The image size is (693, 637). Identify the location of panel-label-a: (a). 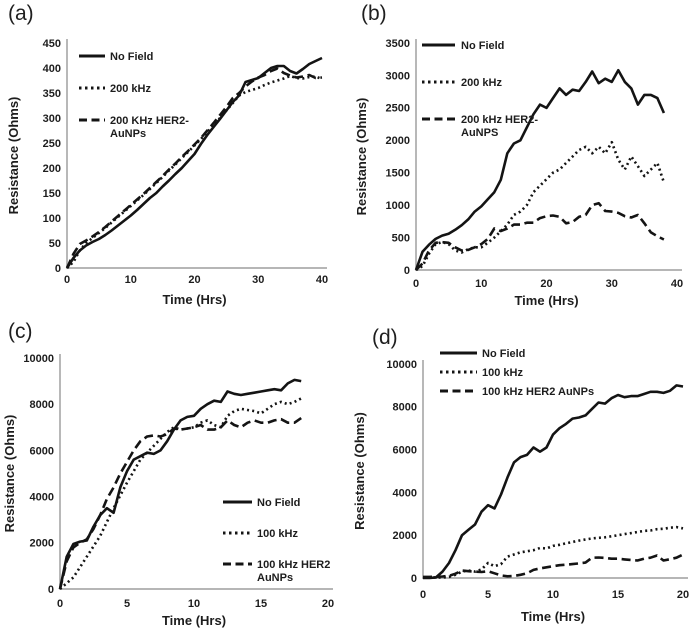
(21, 13).